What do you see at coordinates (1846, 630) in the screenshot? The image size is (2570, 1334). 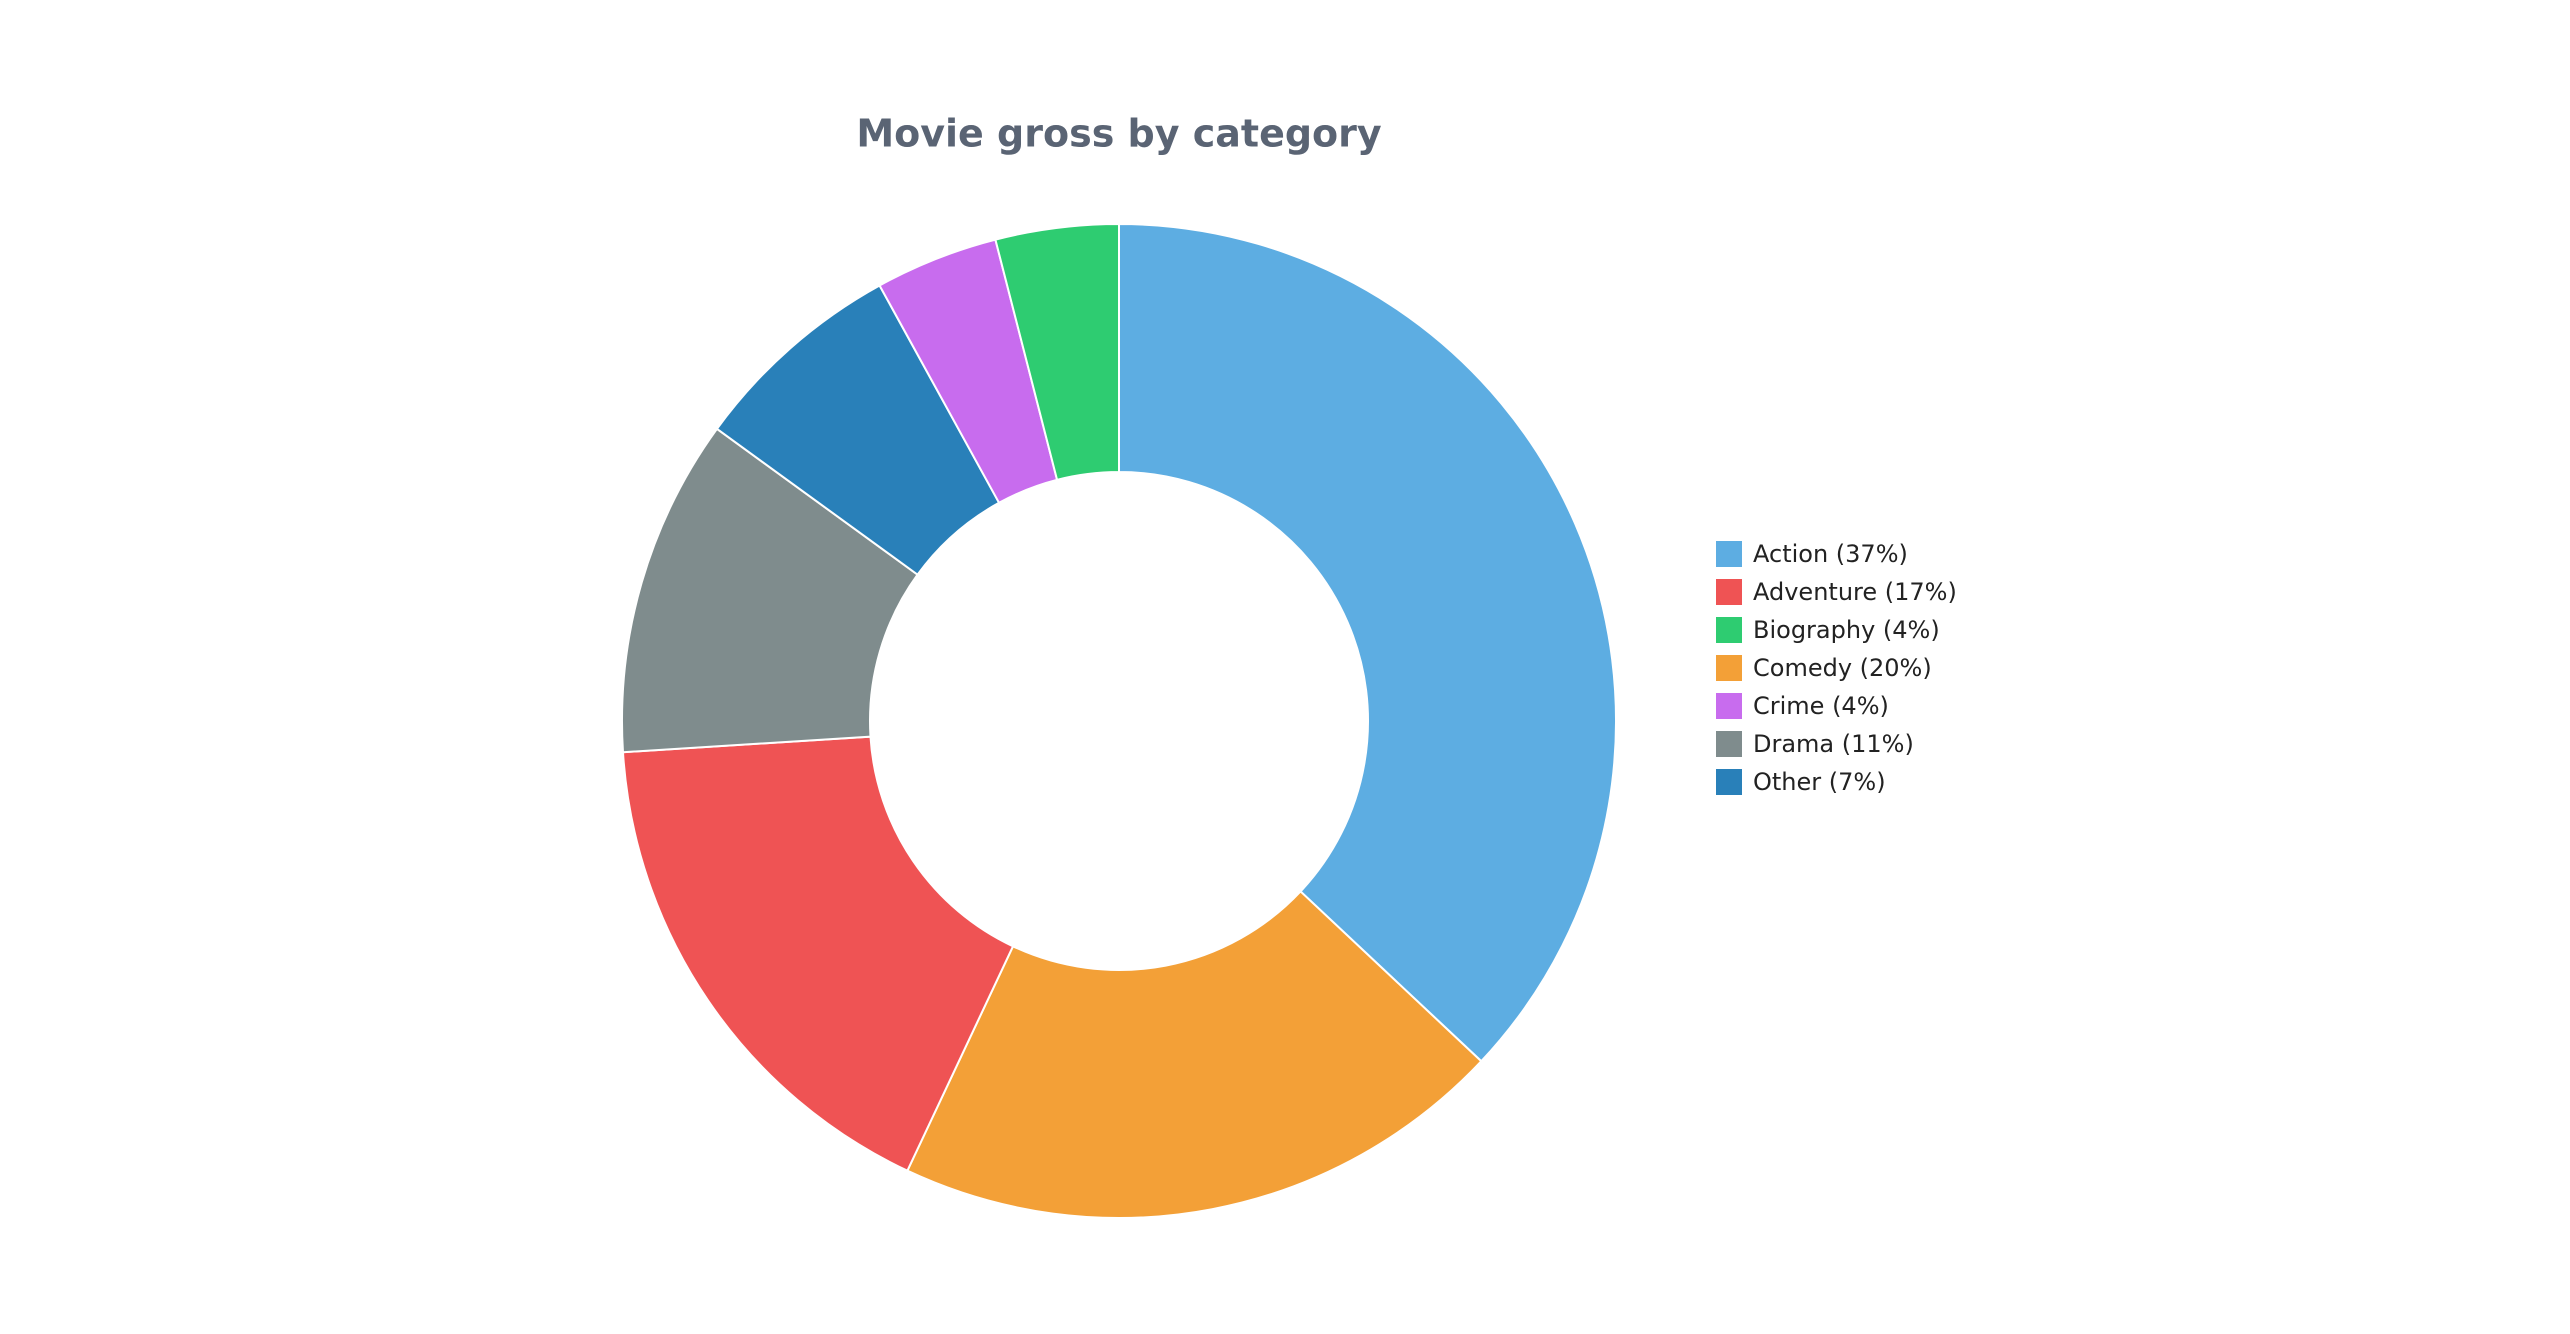 I see `legend-label: Biography (4%)` at bounding box center [1846, 630].